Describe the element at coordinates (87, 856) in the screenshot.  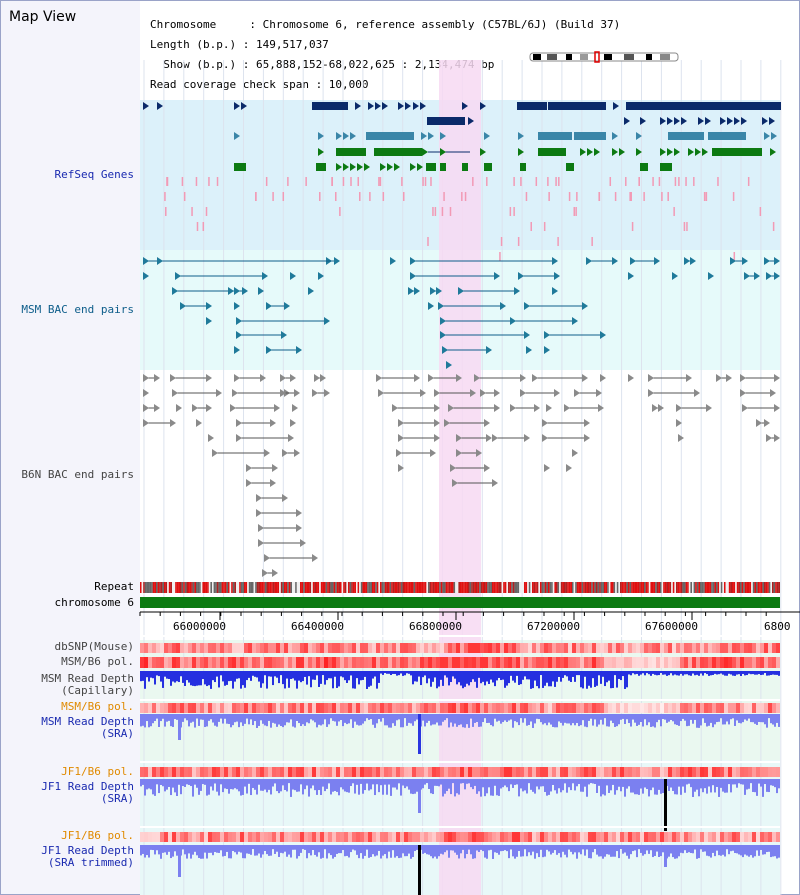
I see `track-label-jf1-depth-trimmed: JF1 Read Depth (SRA trimmed)` at that location.